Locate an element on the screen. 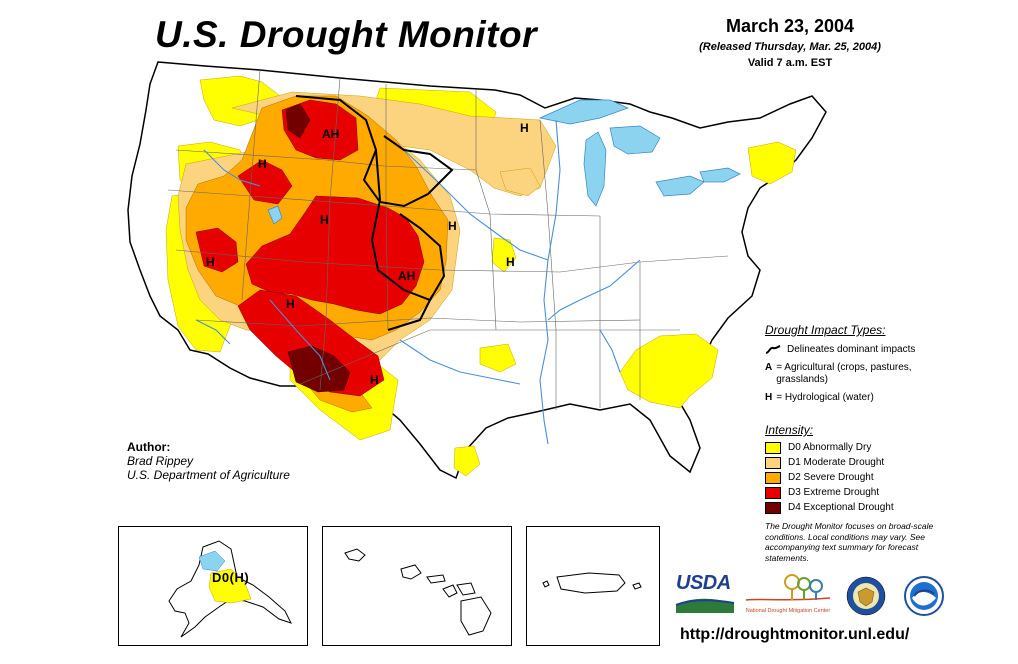 The image size is (1018, 664). monitor-url: http://droughtmonitor.unl.edu/ is located at coordinates (795, 634).